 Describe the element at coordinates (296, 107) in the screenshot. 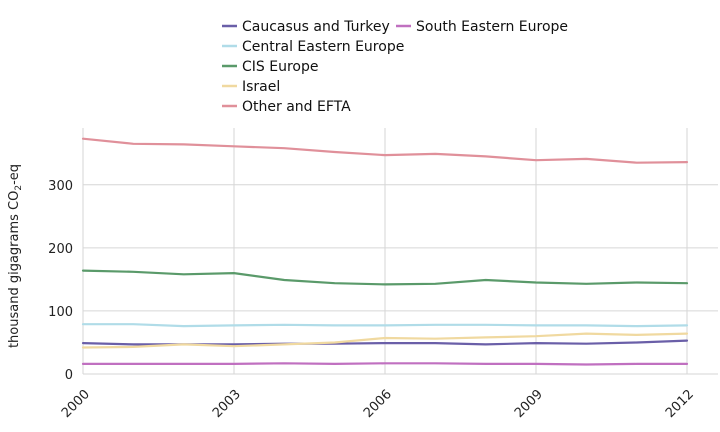

I see `legend-label: Other and EFTA` at that location.